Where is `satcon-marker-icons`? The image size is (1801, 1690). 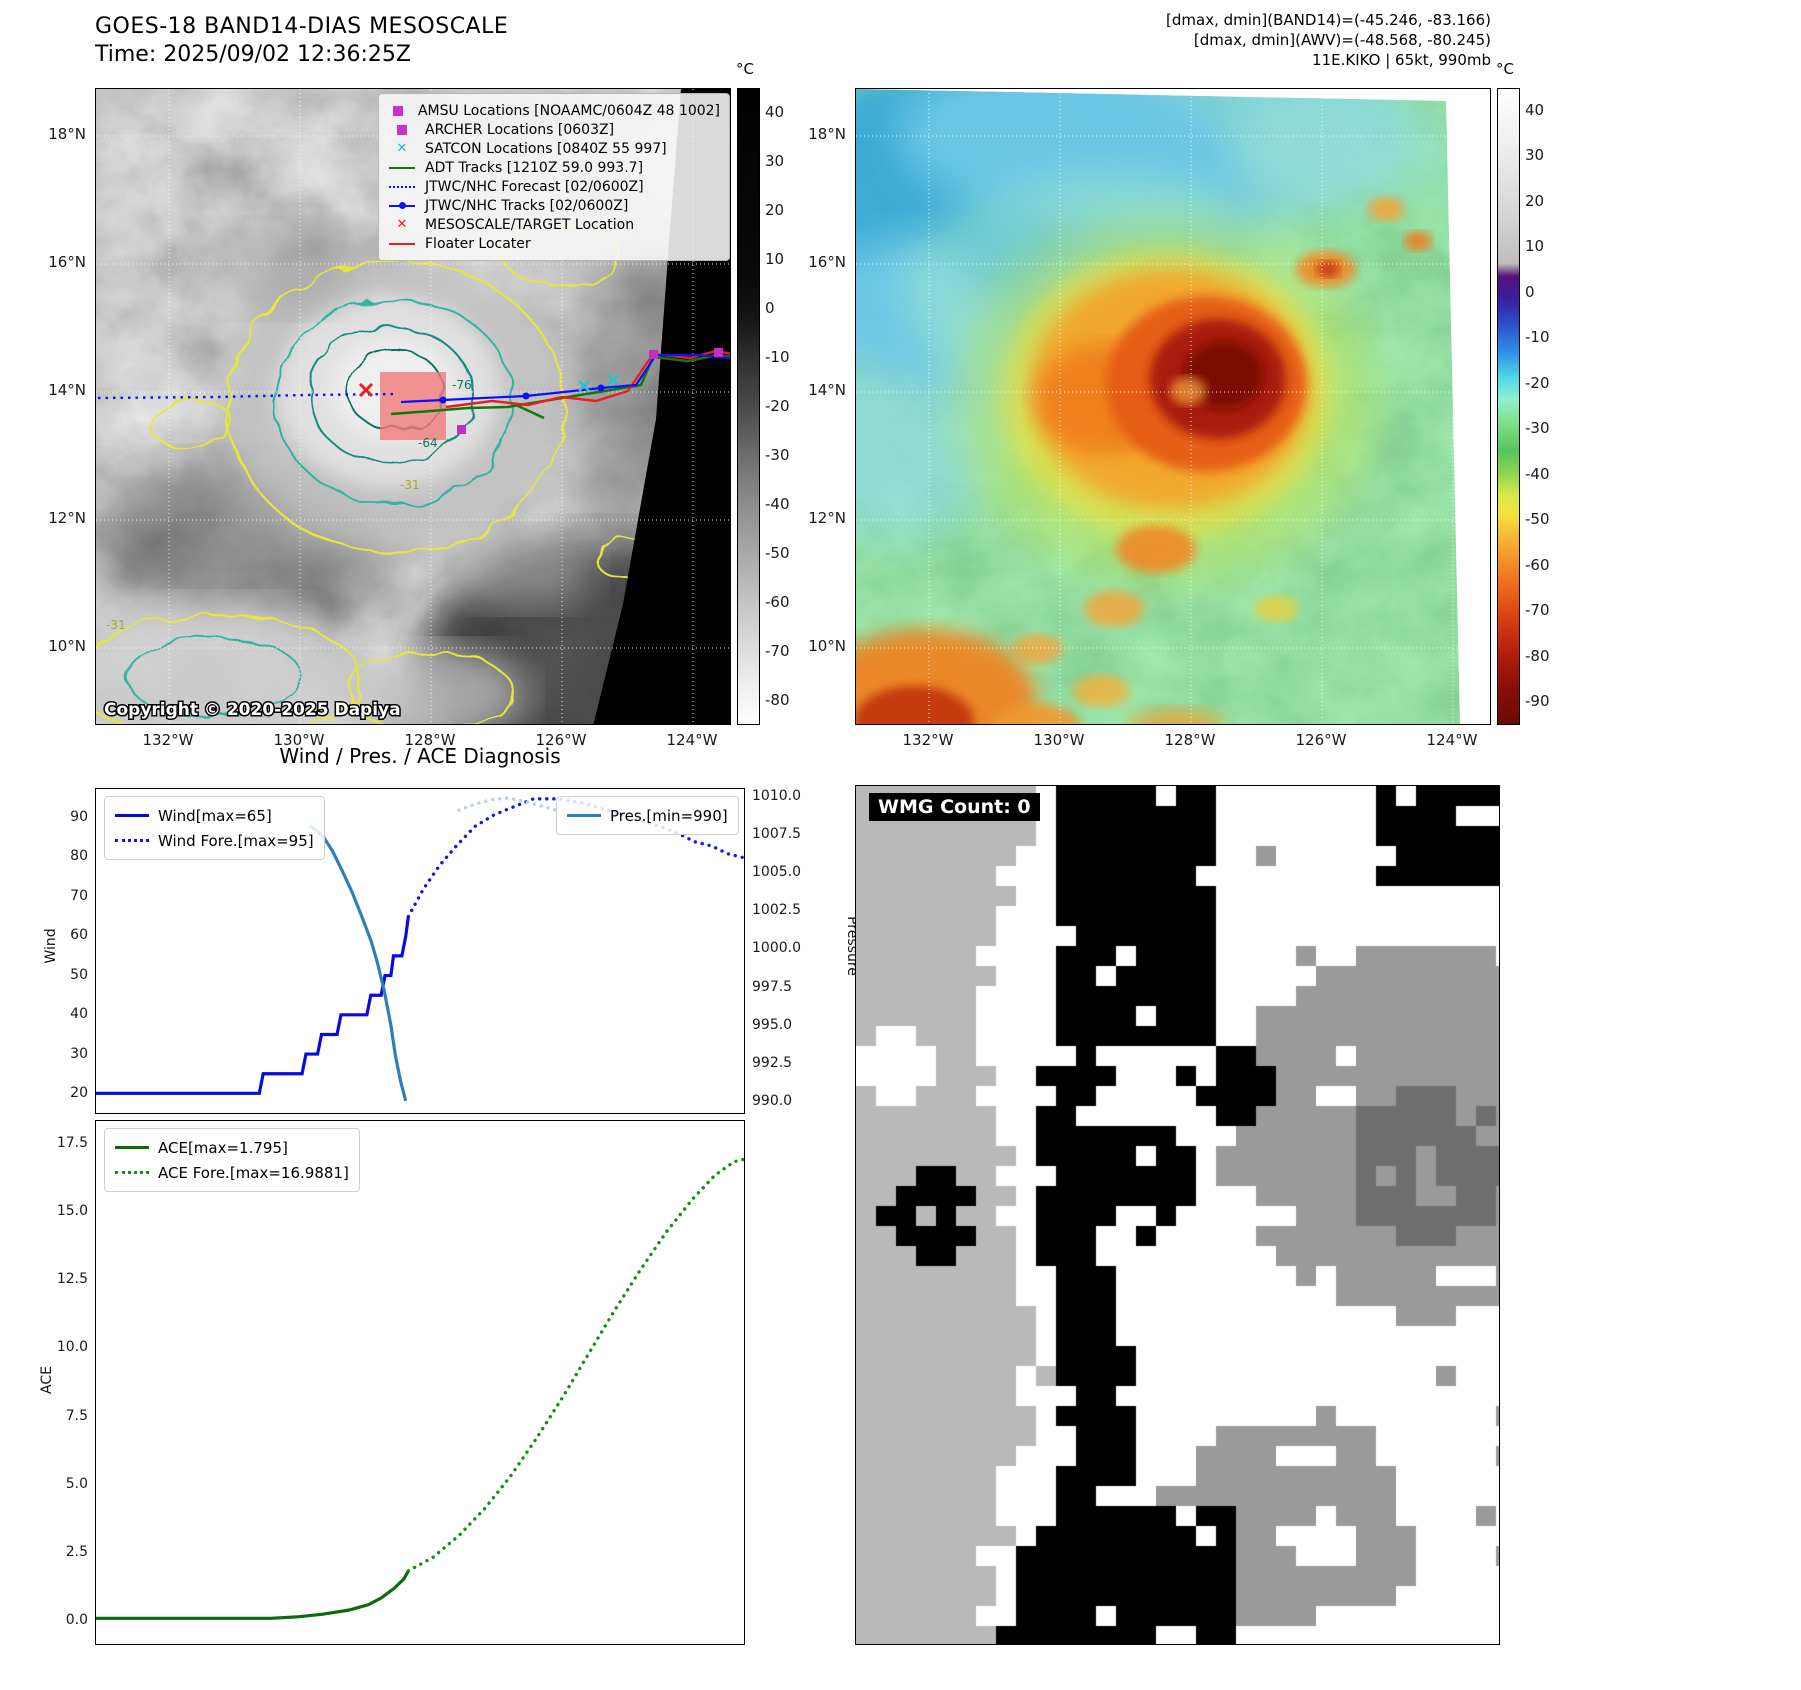
satcon-marker-icons is located at coordinates (598, 383).